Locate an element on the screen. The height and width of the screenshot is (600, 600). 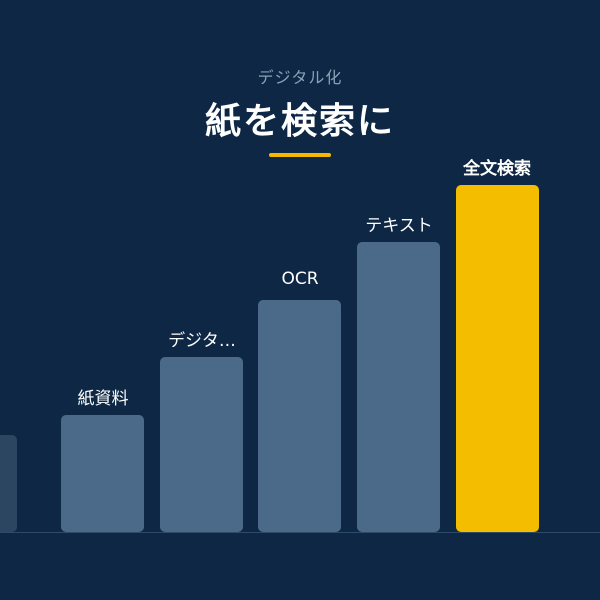
step-bar-fulltext-search is located at coordinates (497, 358).